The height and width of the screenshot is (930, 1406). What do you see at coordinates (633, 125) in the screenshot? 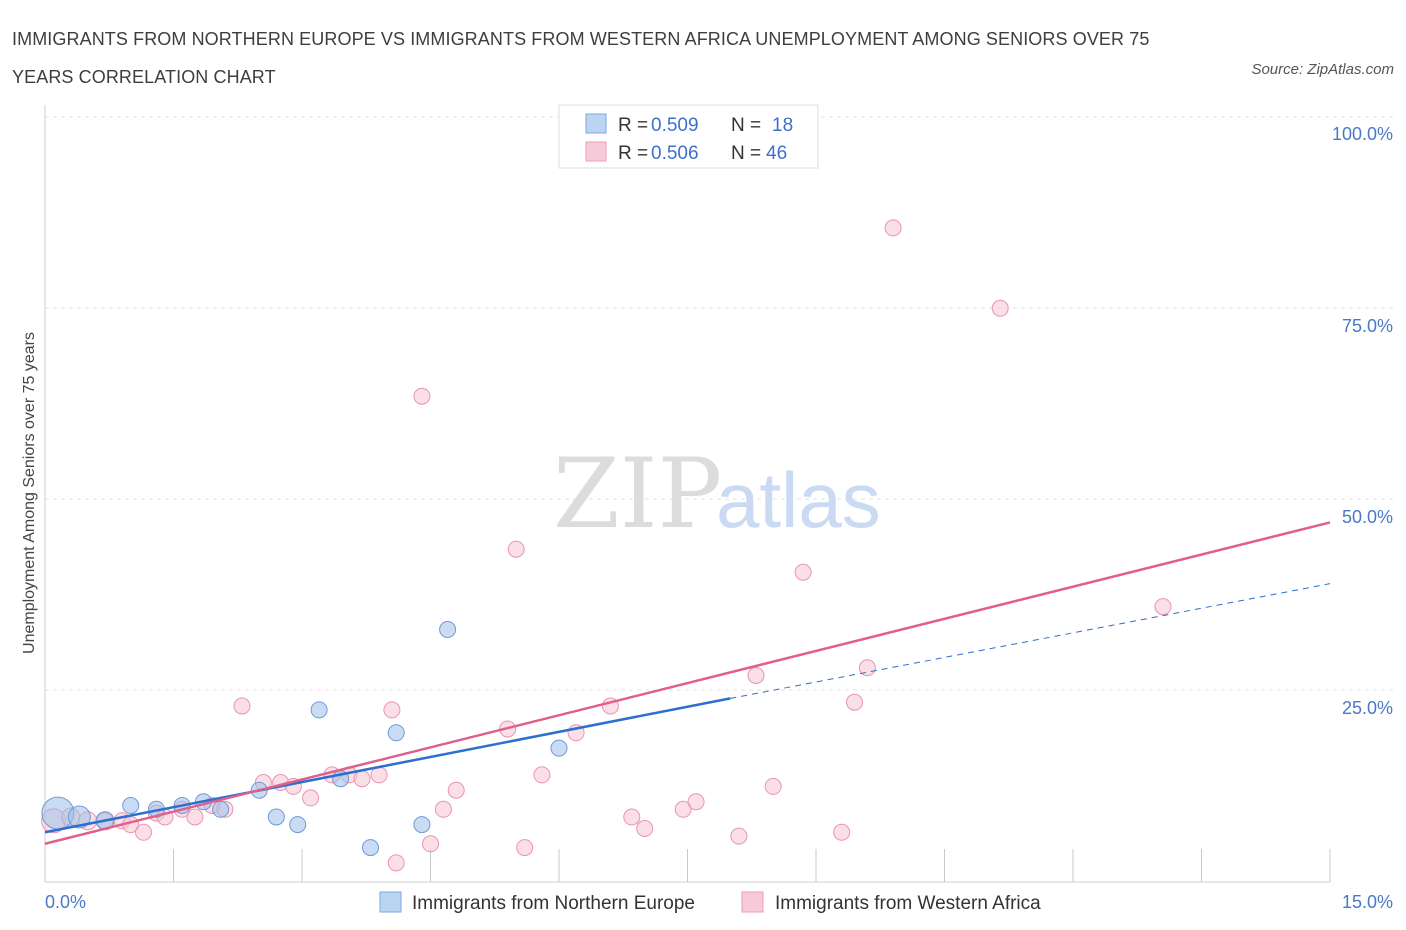
I see `legend-r-label-1: R =` at bounding box center [633, 125].